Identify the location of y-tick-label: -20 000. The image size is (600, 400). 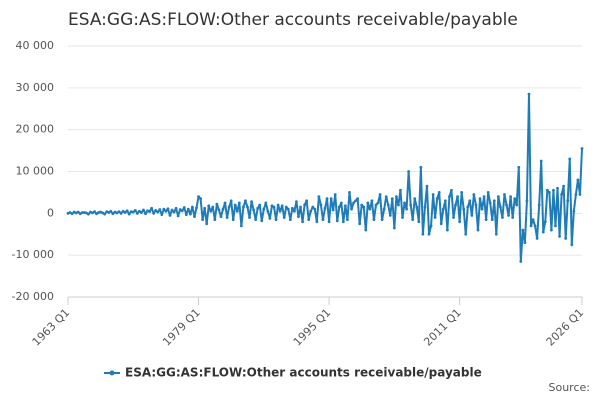
(33, 296).